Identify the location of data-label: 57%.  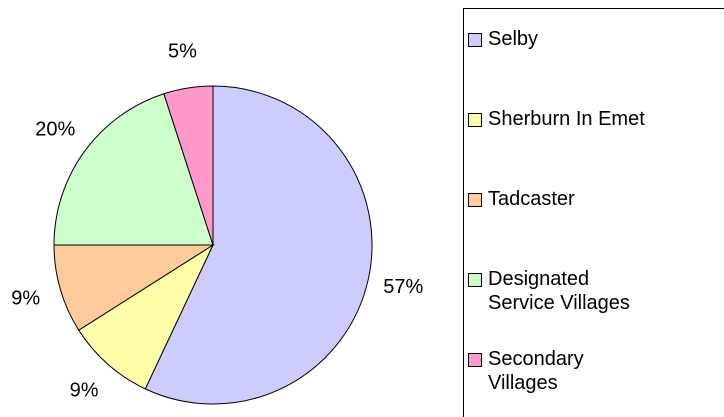
(403, 287).